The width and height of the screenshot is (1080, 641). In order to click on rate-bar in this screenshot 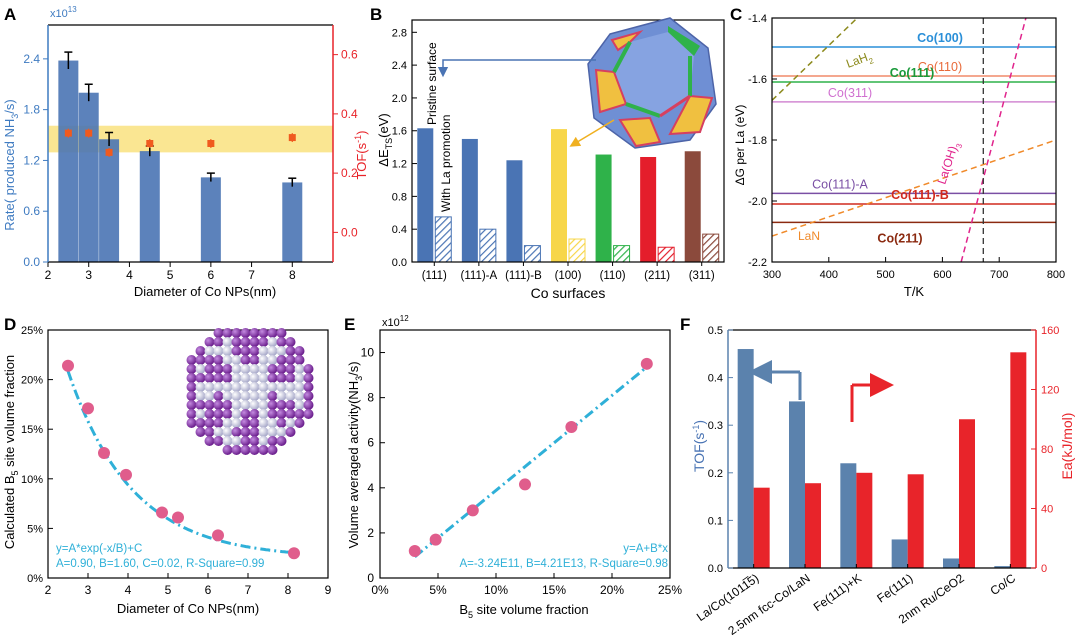, I will do `click(210, 219)`.